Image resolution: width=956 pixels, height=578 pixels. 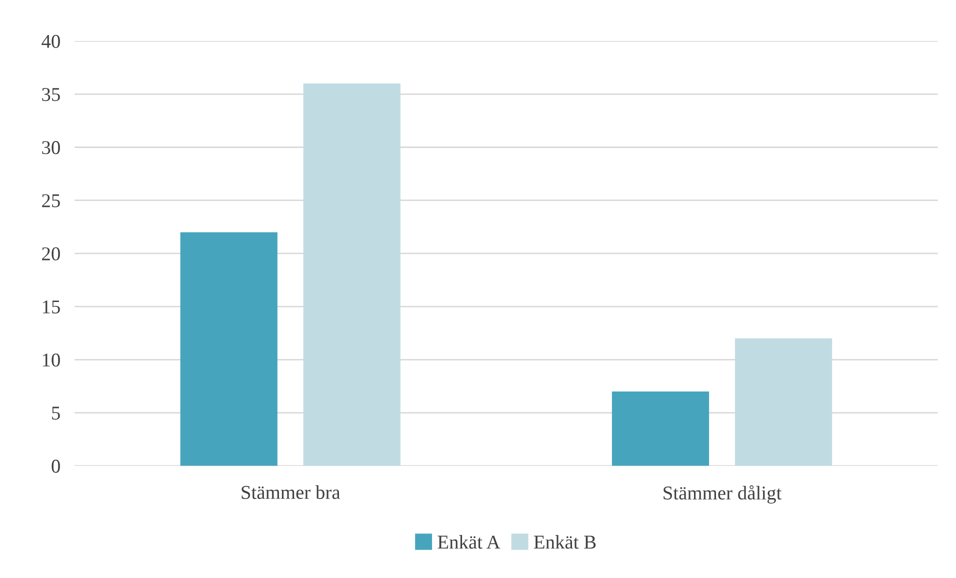 What do you see at coordinates (51, 201) in the screenshot?
I see `y-tick-label: 25` at bounding box center [51, 201].